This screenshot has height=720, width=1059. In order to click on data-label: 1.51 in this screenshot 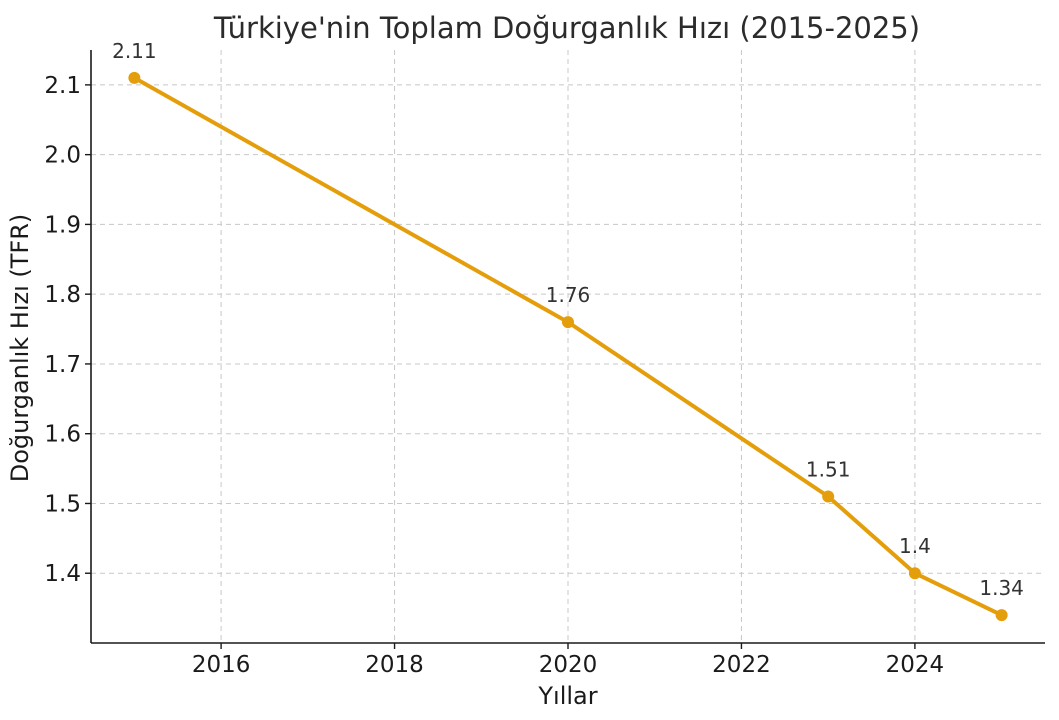, I will do `click(828, 469)`.